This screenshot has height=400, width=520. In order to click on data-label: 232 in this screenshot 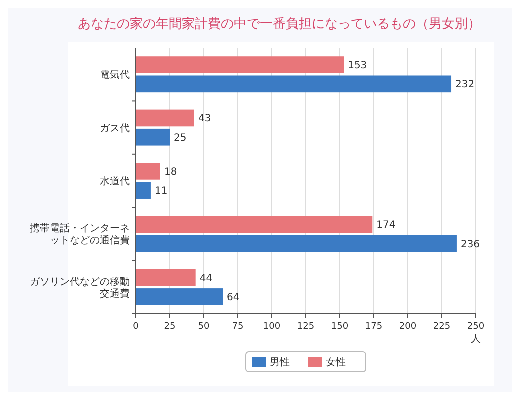, I will do `click(465, 85)`.